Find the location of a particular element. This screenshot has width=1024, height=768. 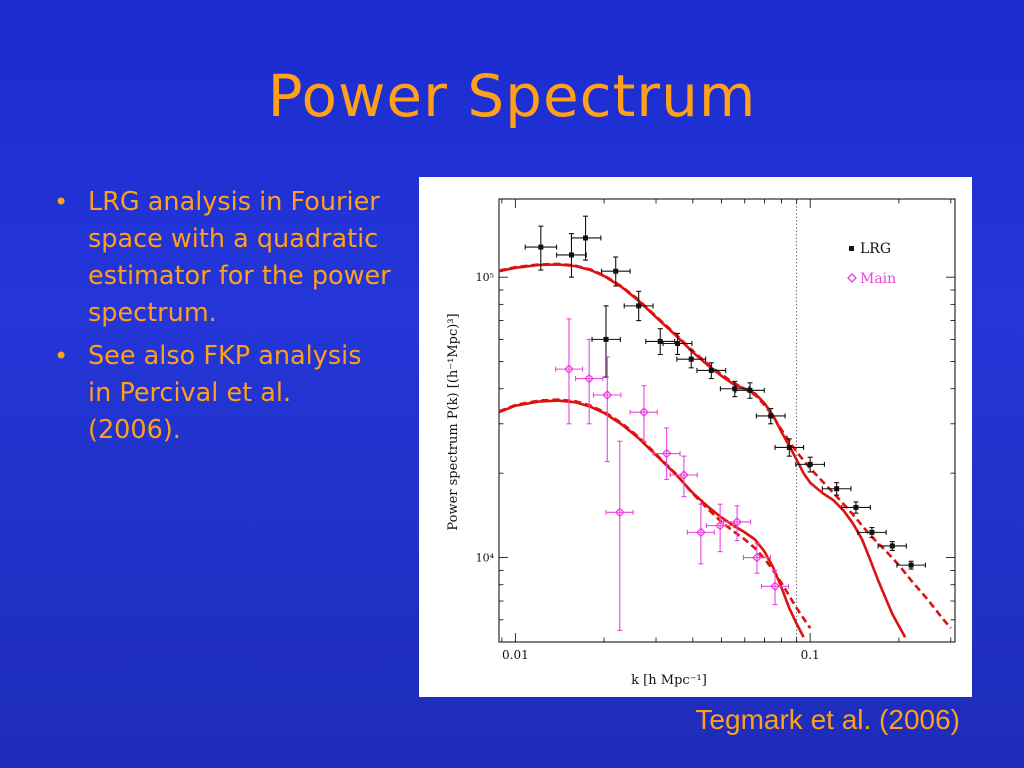

y-tick-label: 10⁵ is located at coordinates (485, 277).